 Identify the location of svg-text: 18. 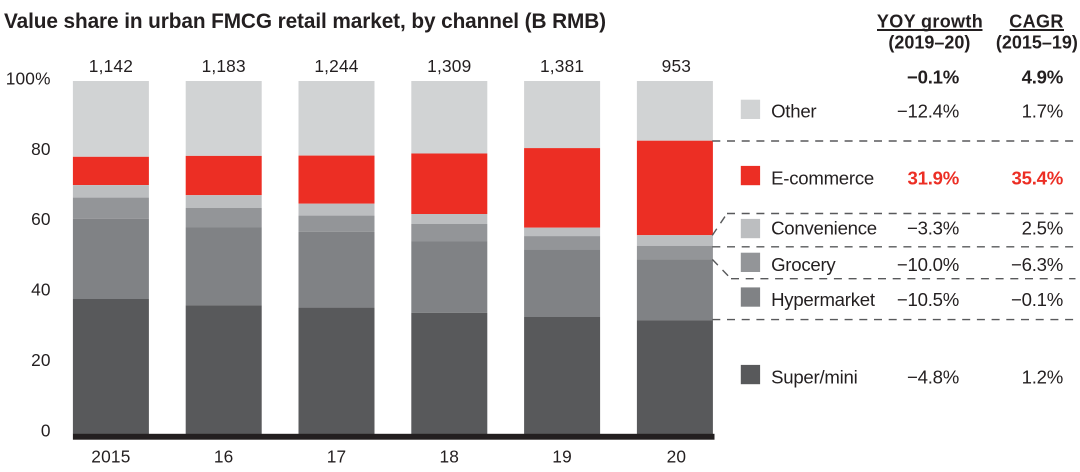
(449, 457).